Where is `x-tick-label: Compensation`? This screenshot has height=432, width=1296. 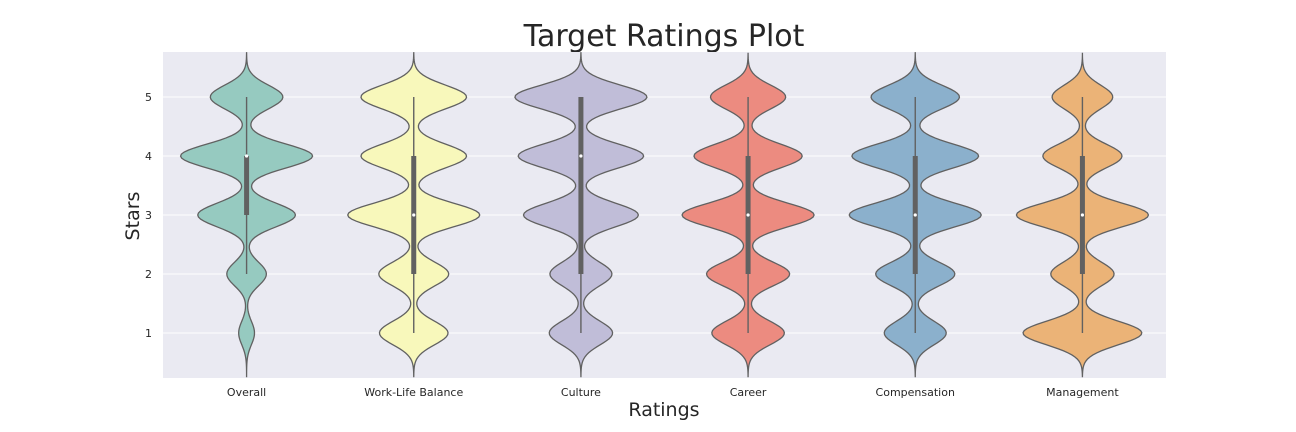 x-tick-label: Compensation is located at coordinates (915, 392).